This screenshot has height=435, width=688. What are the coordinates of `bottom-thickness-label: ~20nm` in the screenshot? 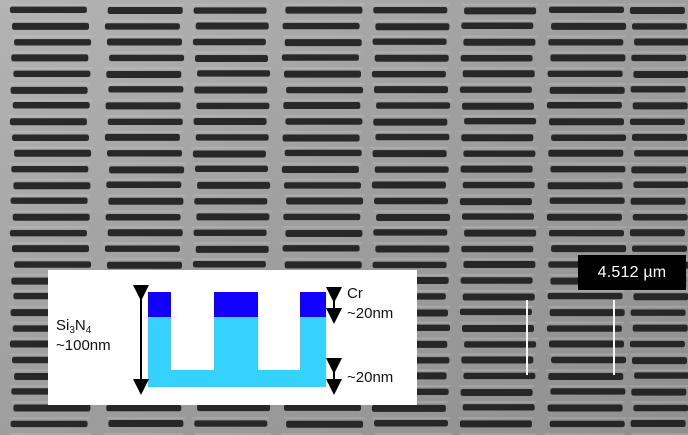 It's located at (370, 377).